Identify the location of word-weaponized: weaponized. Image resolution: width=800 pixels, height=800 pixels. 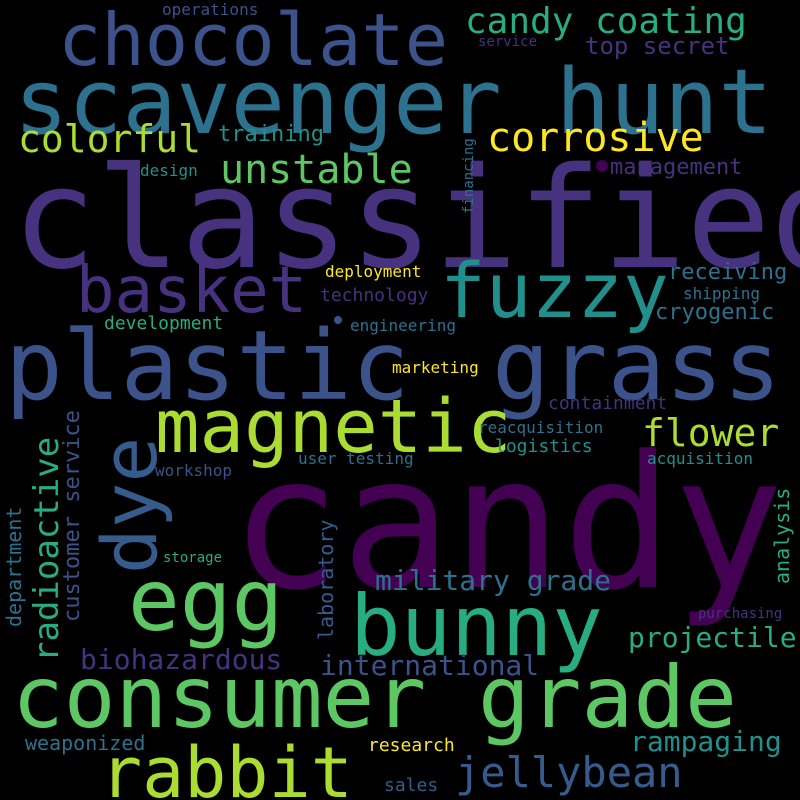
(85, 743).